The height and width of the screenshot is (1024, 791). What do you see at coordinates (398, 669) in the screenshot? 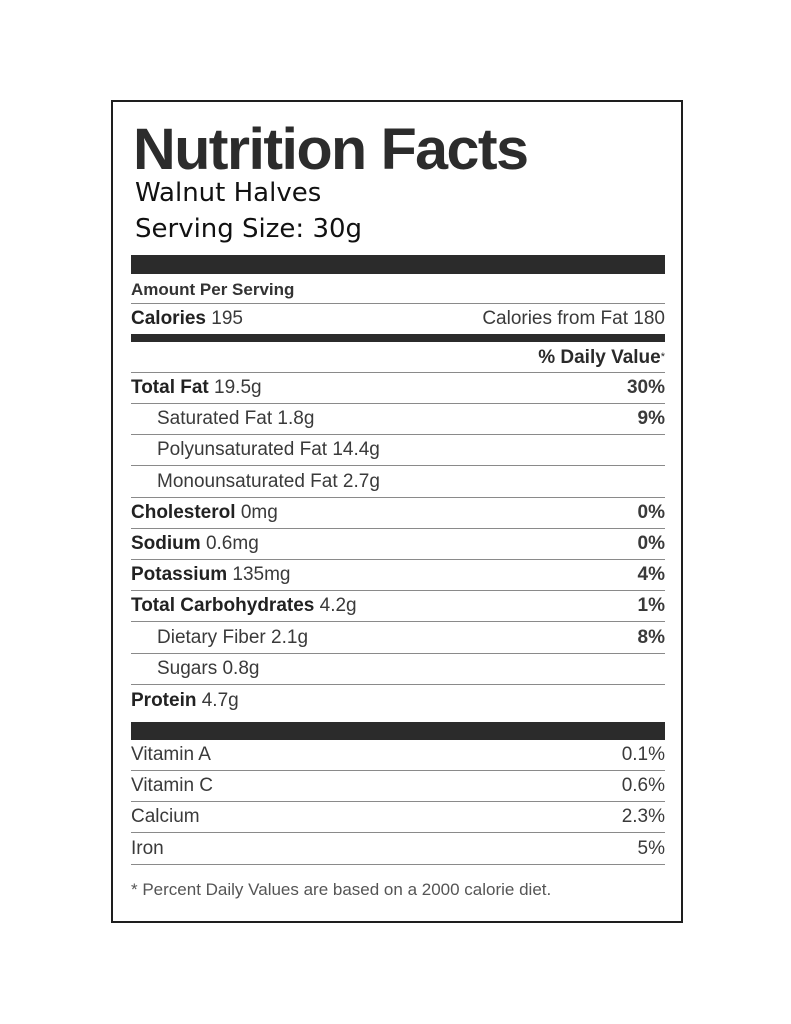
I see `nutrient-row-sugars: Sugars 0.8g` at bounding box center [398, 669].